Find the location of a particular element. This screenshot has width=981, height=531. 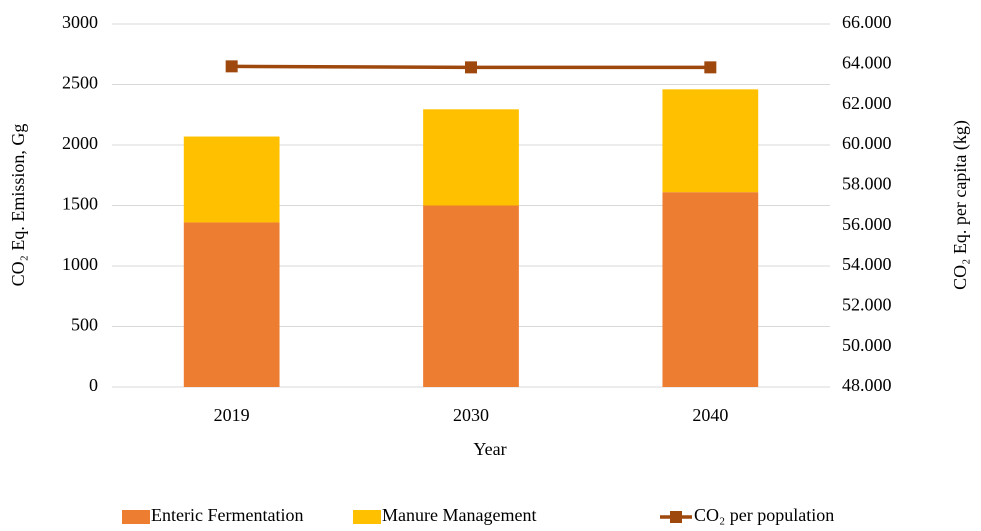

x-tick-label: 2030 is located at coordinates (471, 415).